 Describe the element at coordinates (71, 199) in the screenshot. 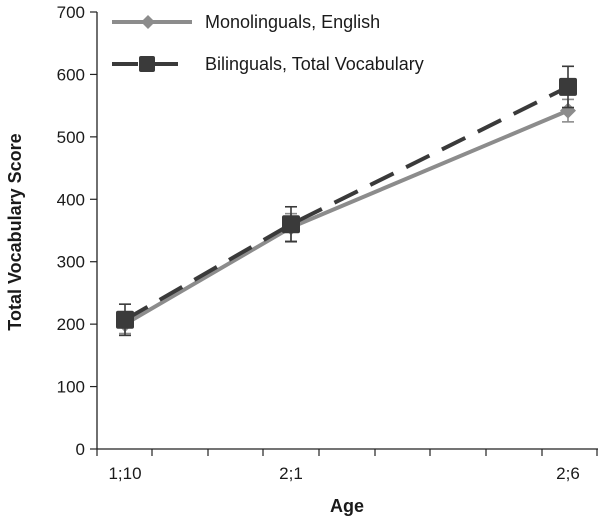

I see `y-tick-label: 400` at that location.